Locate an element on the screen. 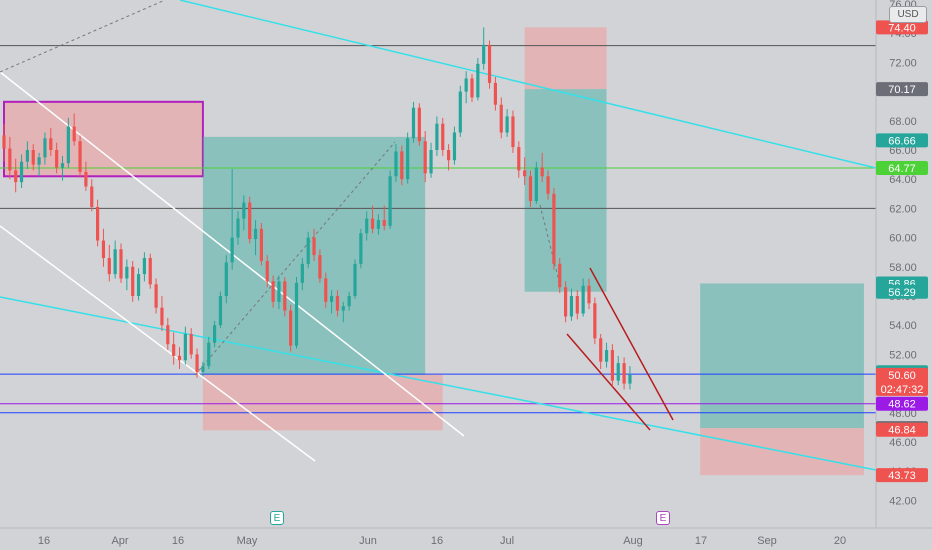 The image size is (932, 550). price-badge: 74.40 is located at coordinates (902, 27).